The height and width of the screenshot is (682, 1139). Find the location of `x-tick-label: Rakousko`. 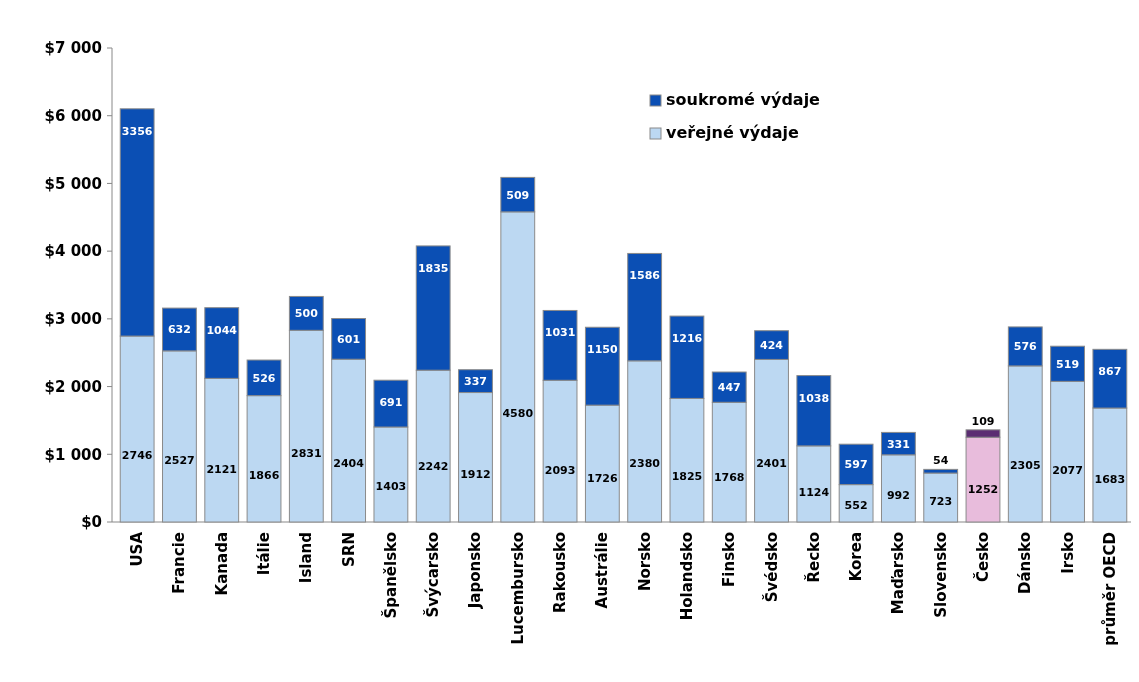

x-tick-label: Rakousko is located at coordinates (560, 573).